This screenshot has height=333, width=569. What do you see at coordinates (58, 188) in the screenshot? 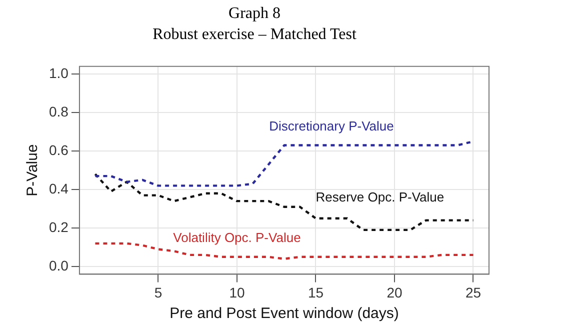
I see `y-tick-label: 0.4` at bounding box center [58, 188].